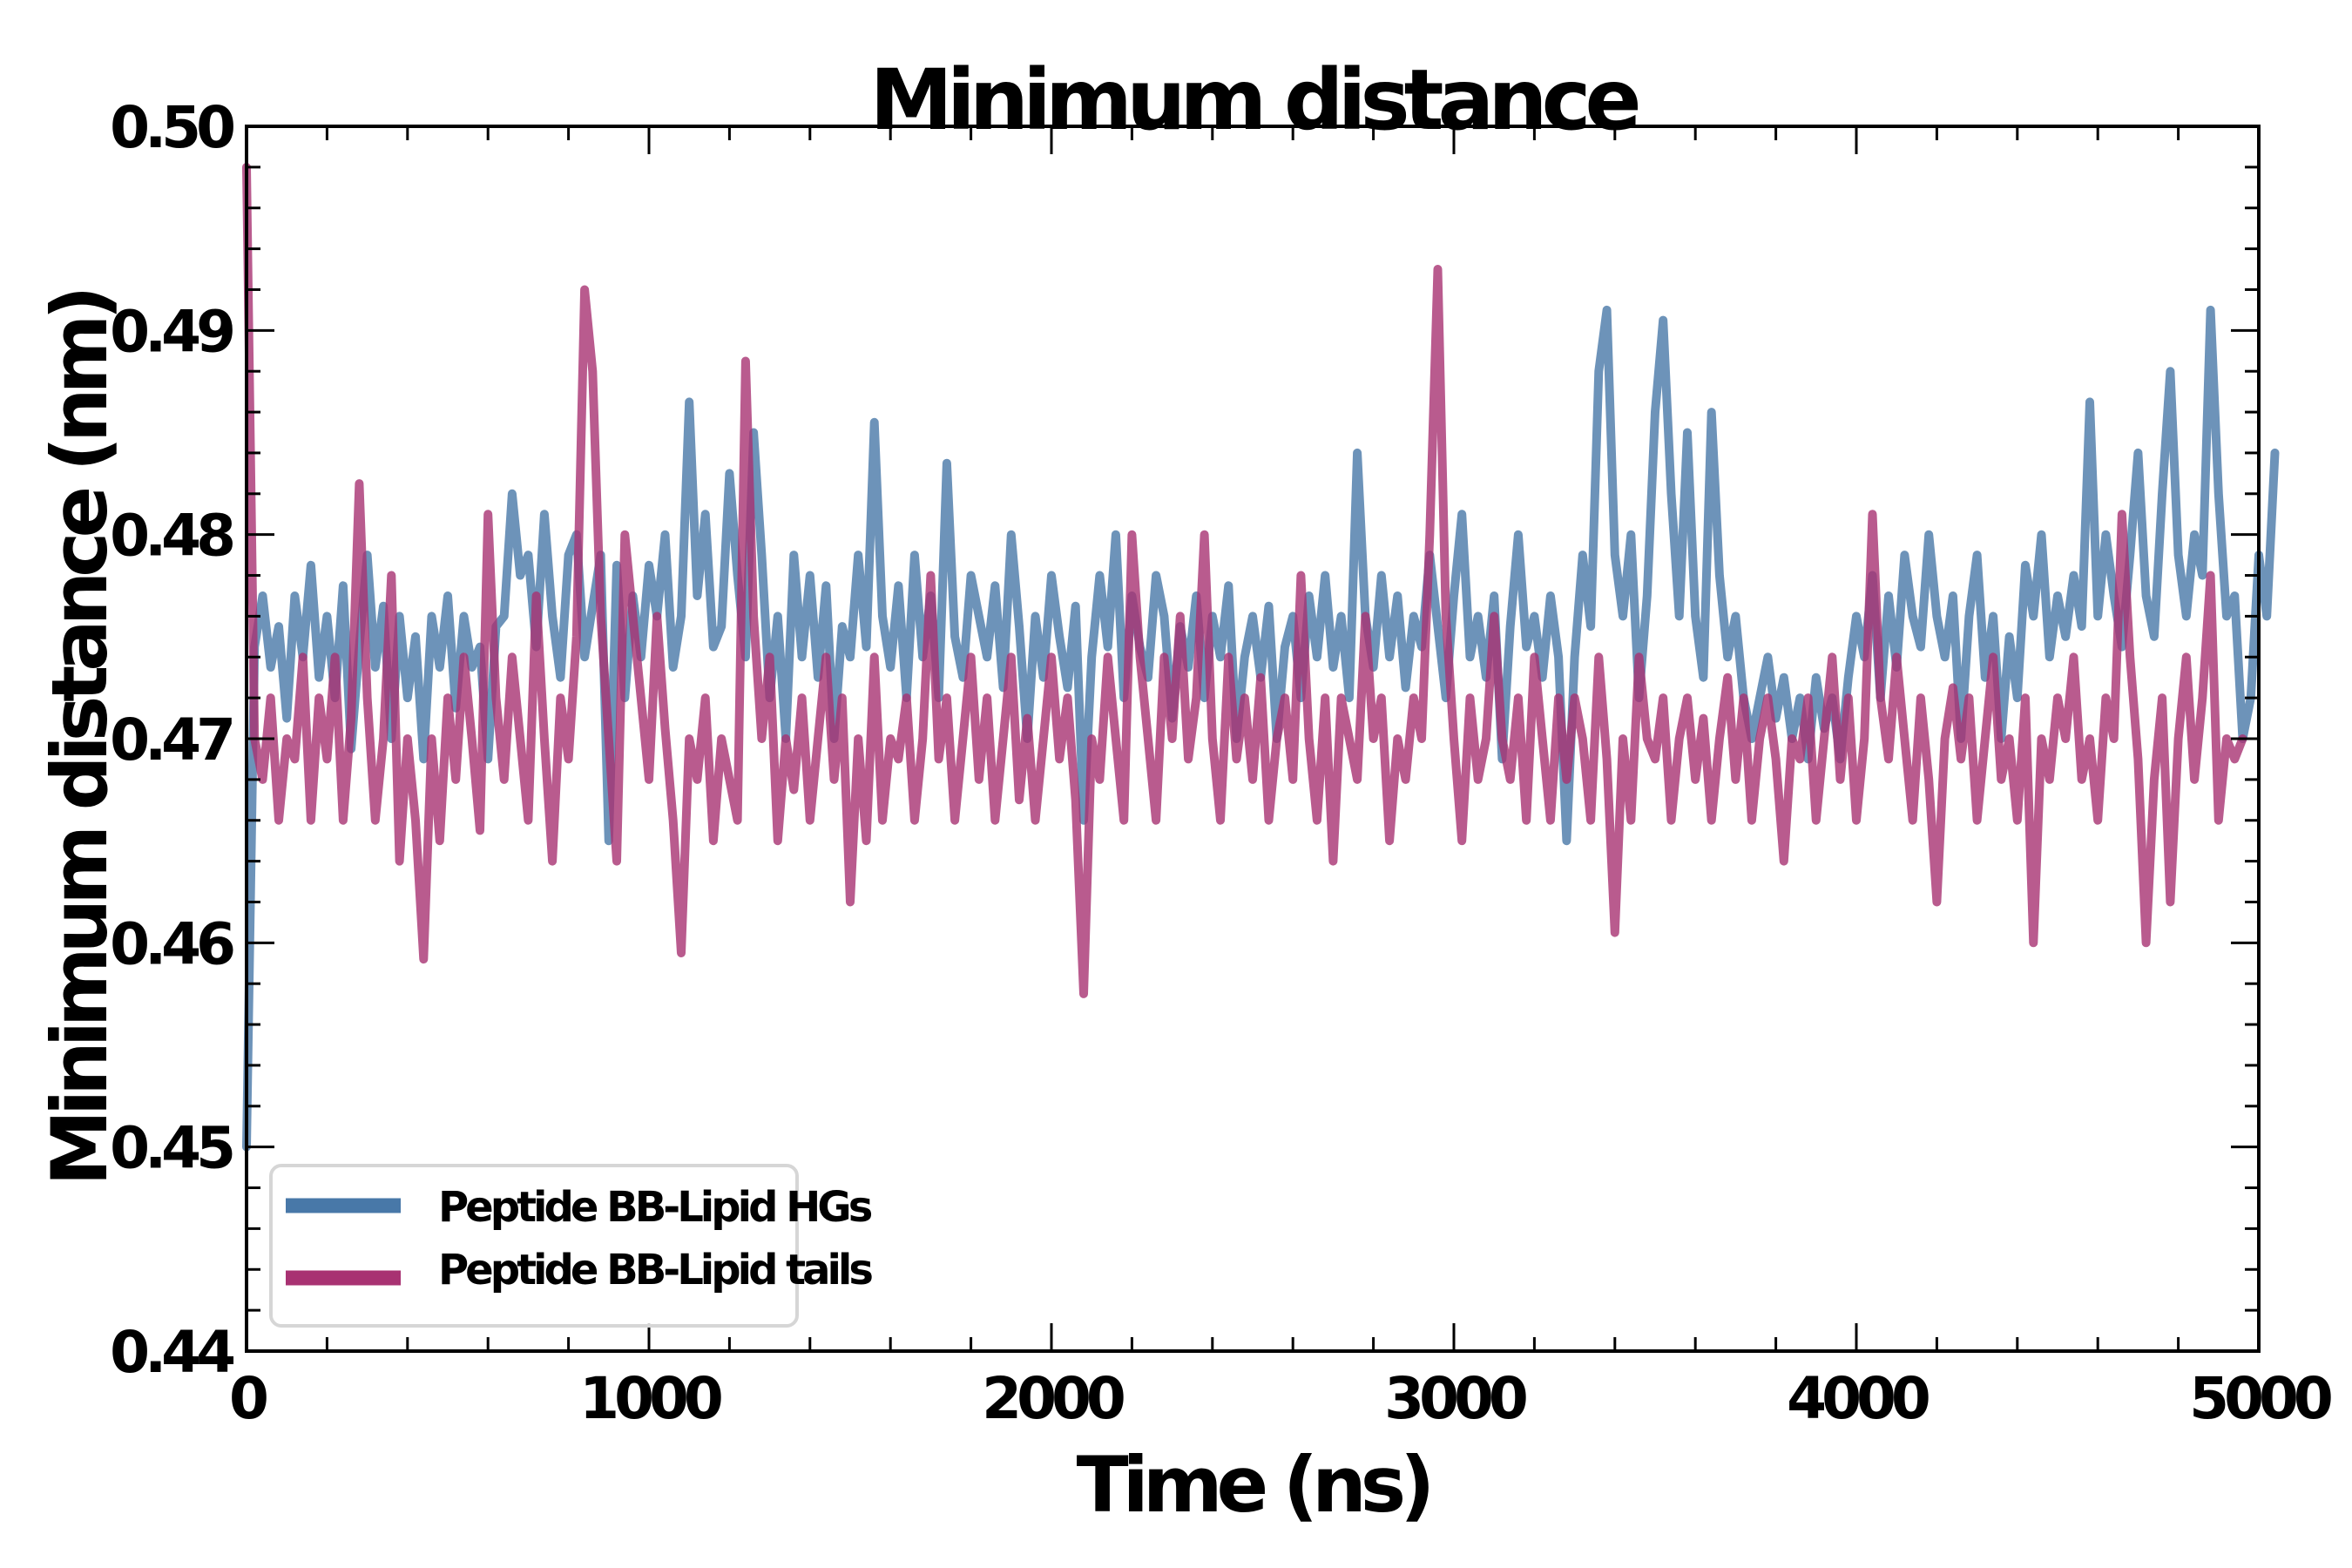 The height and width of the screenshot is (1568, 2352). What do you see at coordinates (172, 331) in the screenshot?
I see `y-tick-label: 0.49` at bounding box center [172, 331].